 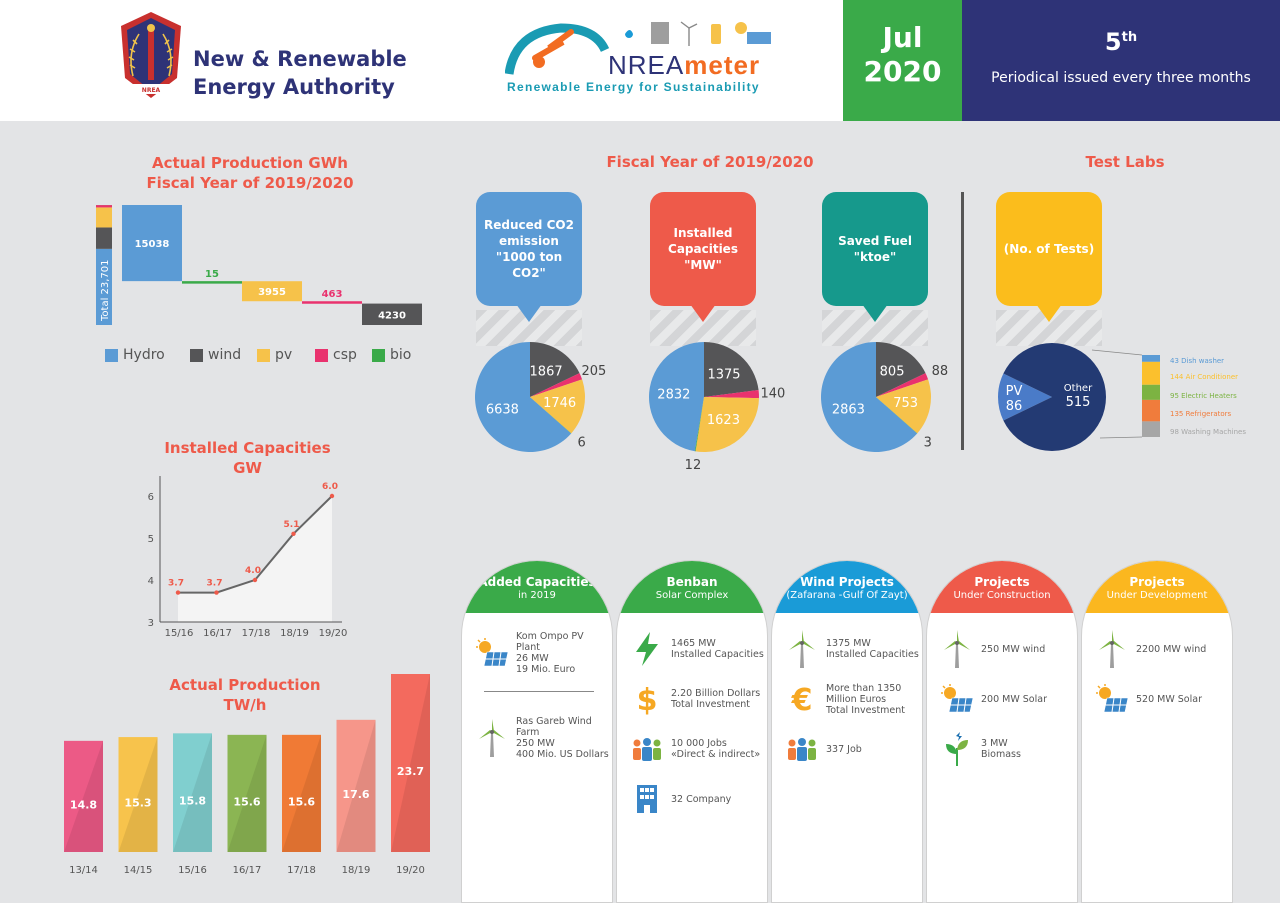 I want to click on solar-small-icon, so click(x=759, y=38).